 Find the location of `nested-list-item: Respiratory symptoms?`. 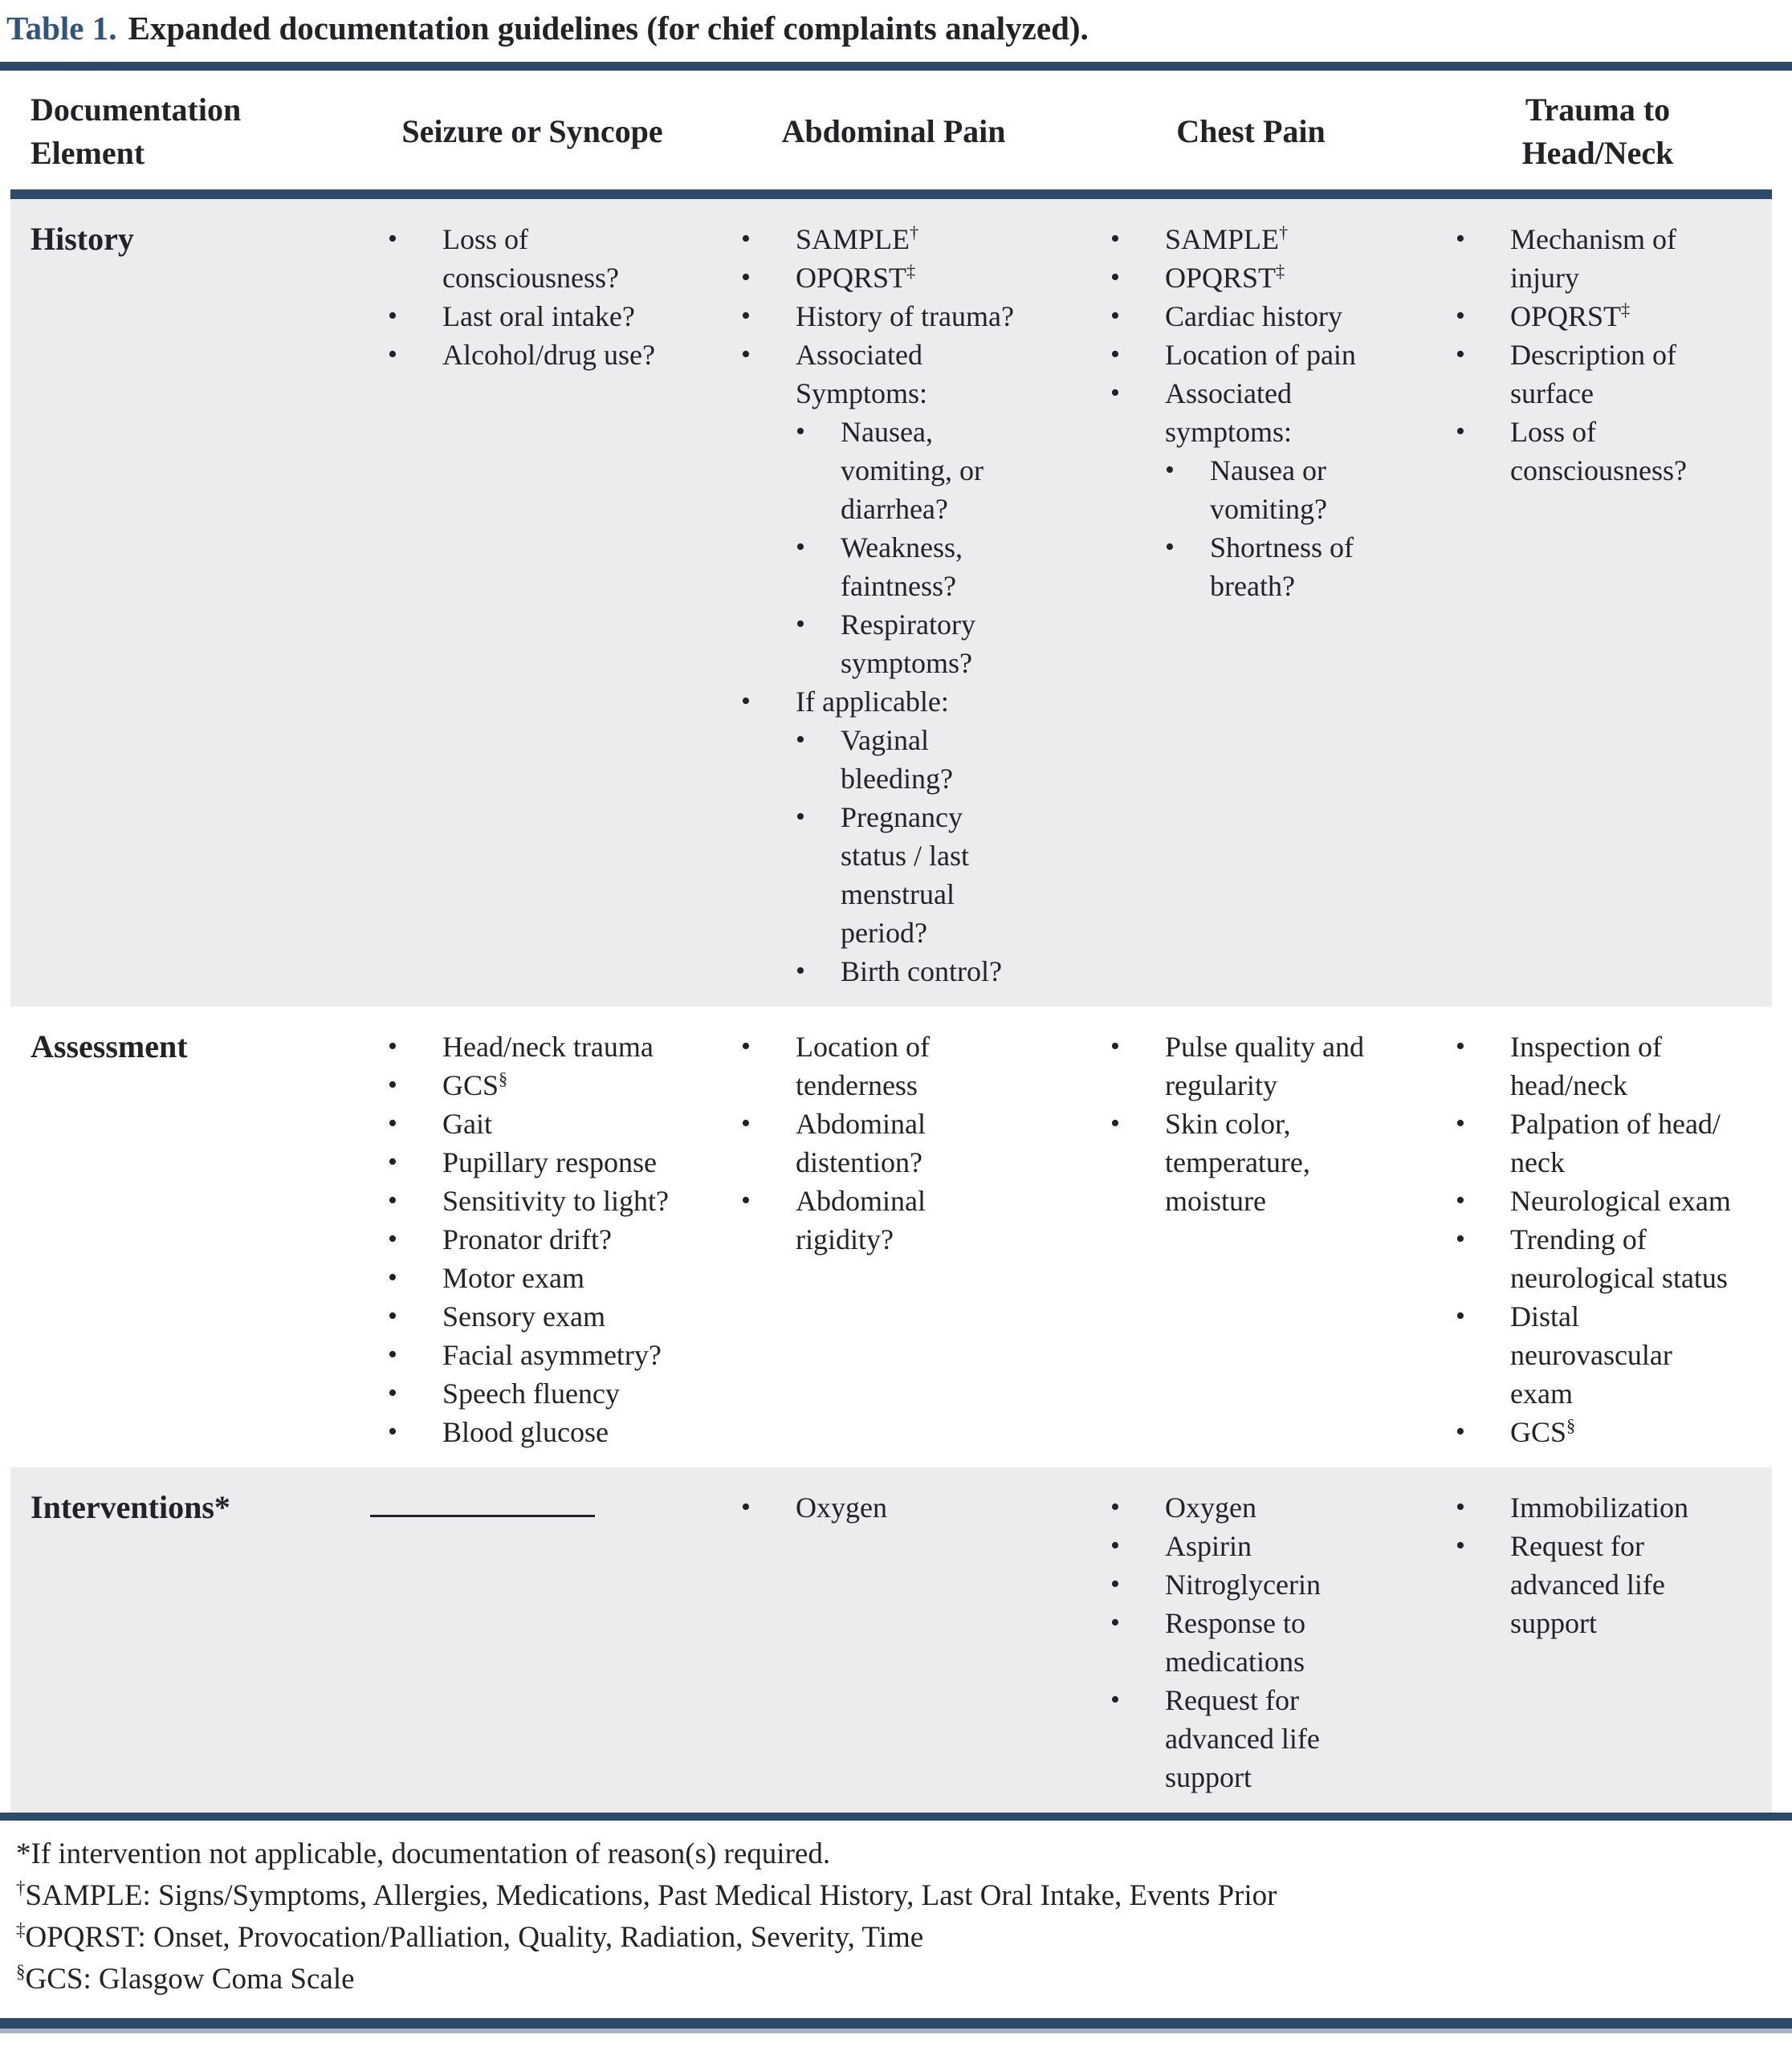

nested-list-item: Respiratory symptoms? is located at coordinates (937, 643).